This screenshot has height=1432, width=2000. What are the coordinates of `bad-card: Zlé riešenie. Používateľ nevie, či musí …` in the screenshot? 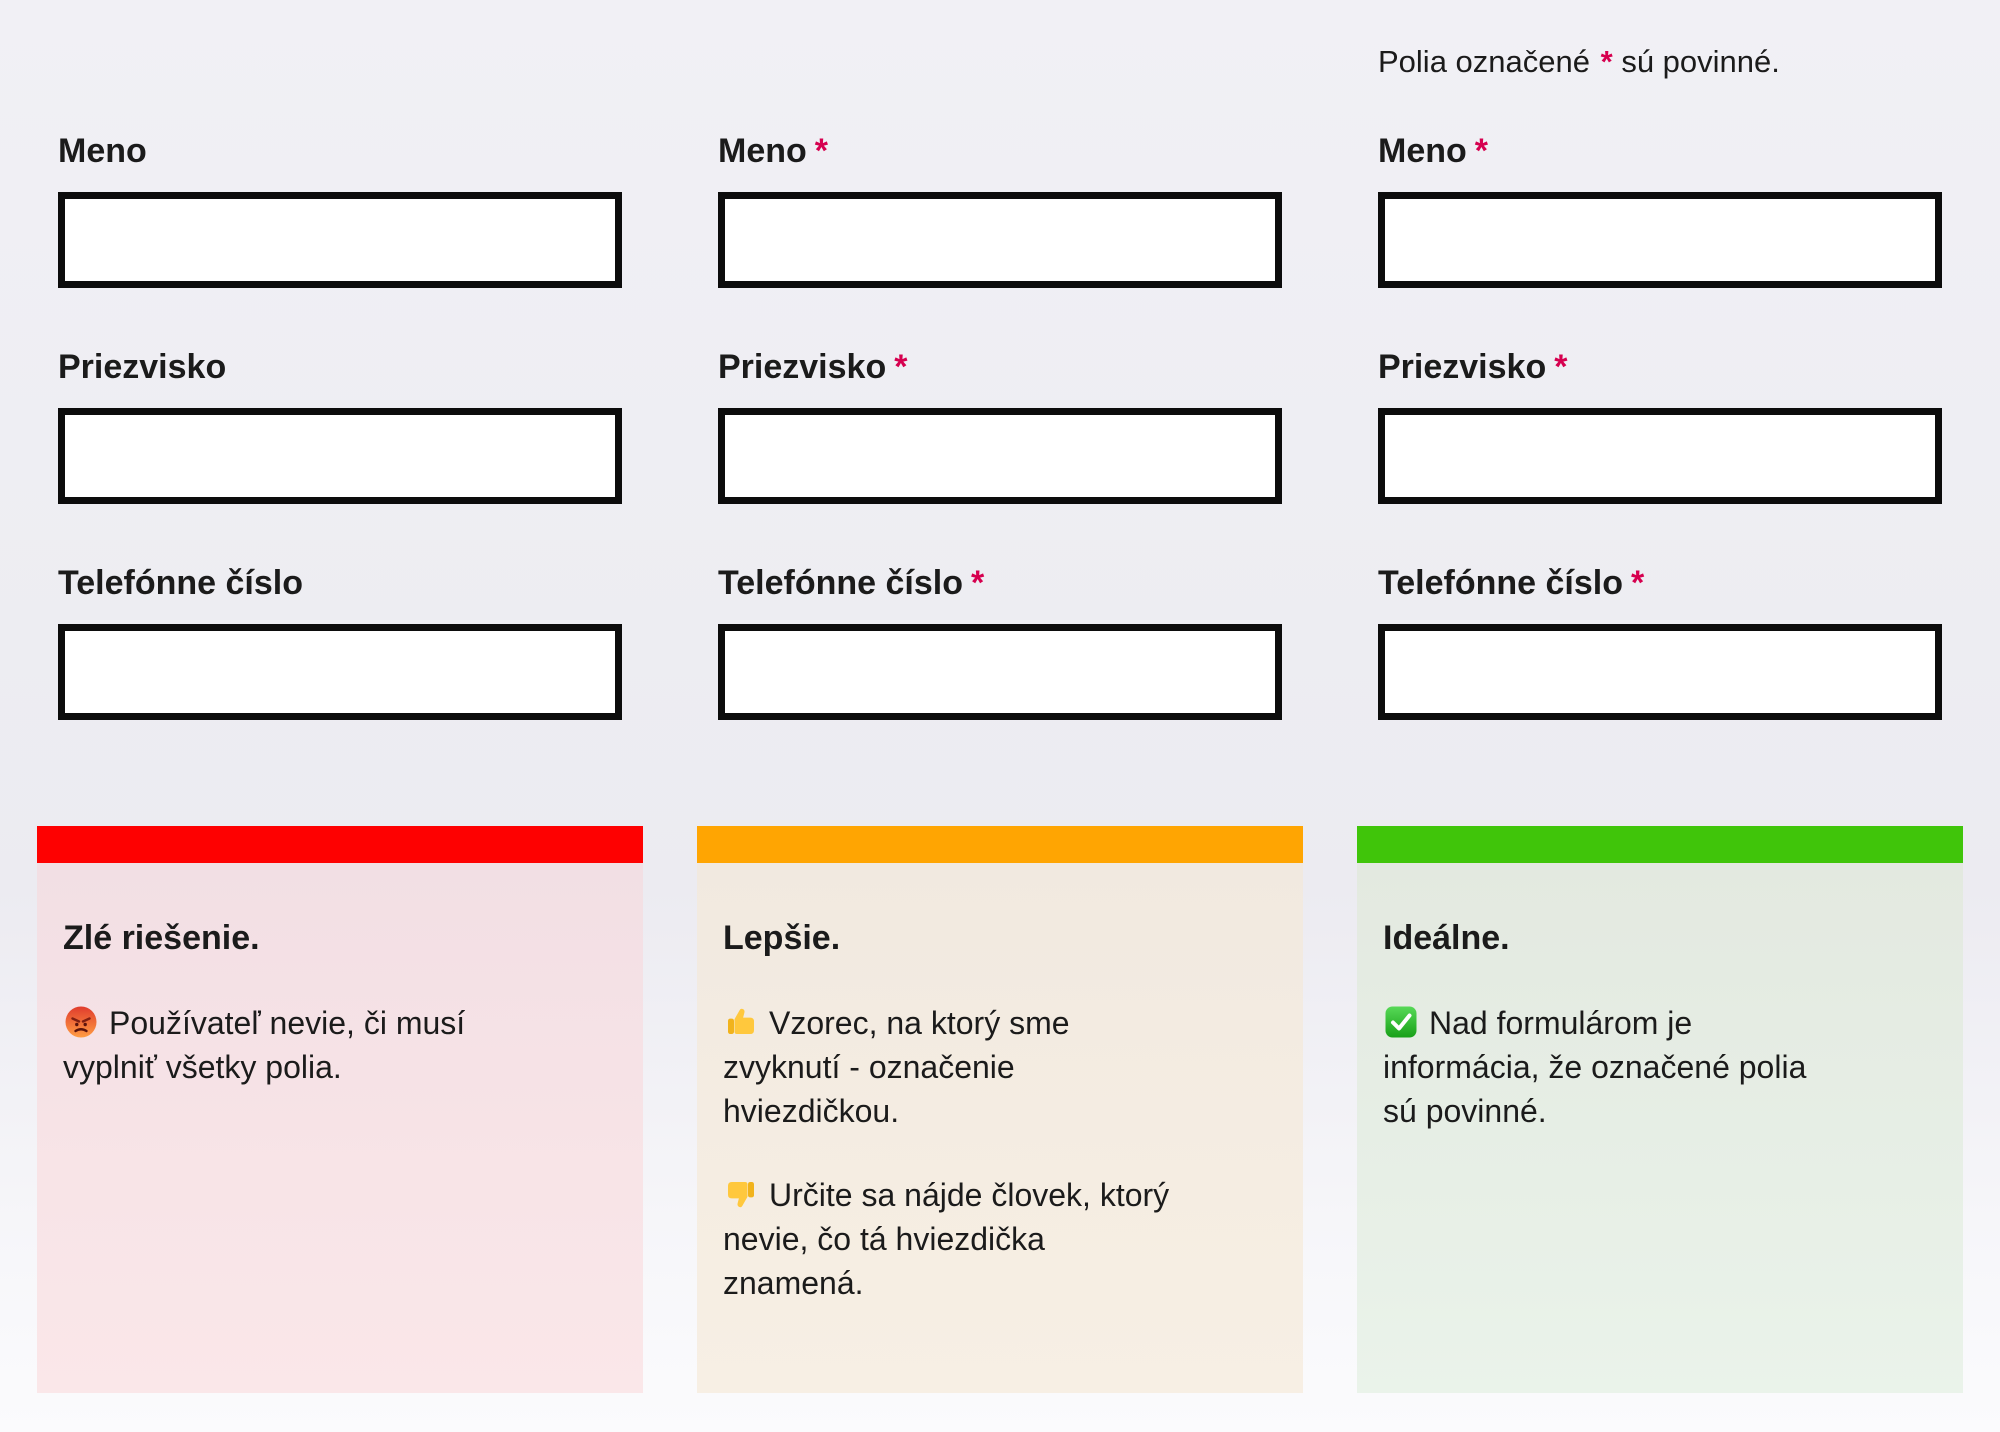 It's located at (340, 1109).